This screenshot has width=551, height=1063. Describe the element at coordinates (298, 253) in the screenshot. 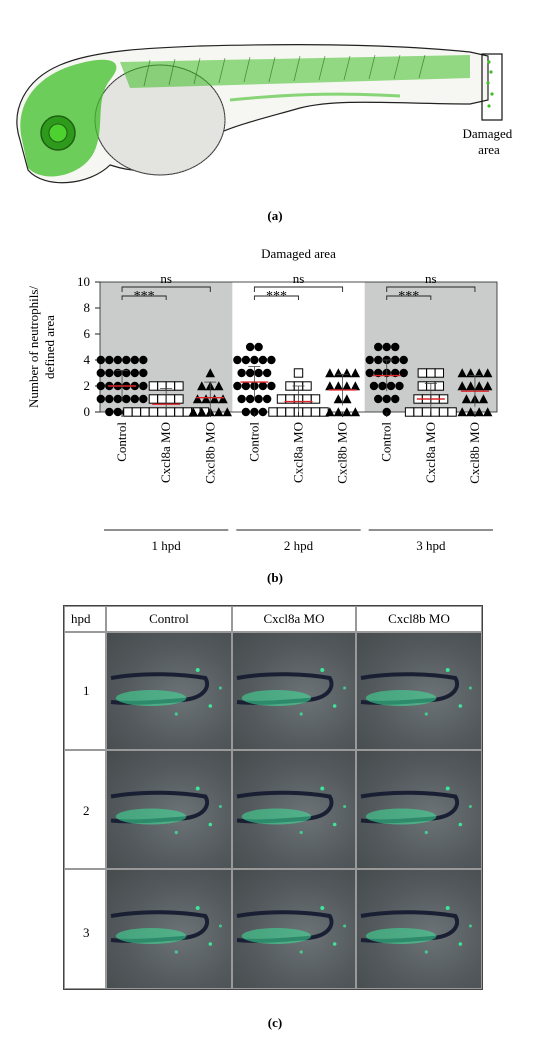

I see `chart-title: Damaged area` at that location.